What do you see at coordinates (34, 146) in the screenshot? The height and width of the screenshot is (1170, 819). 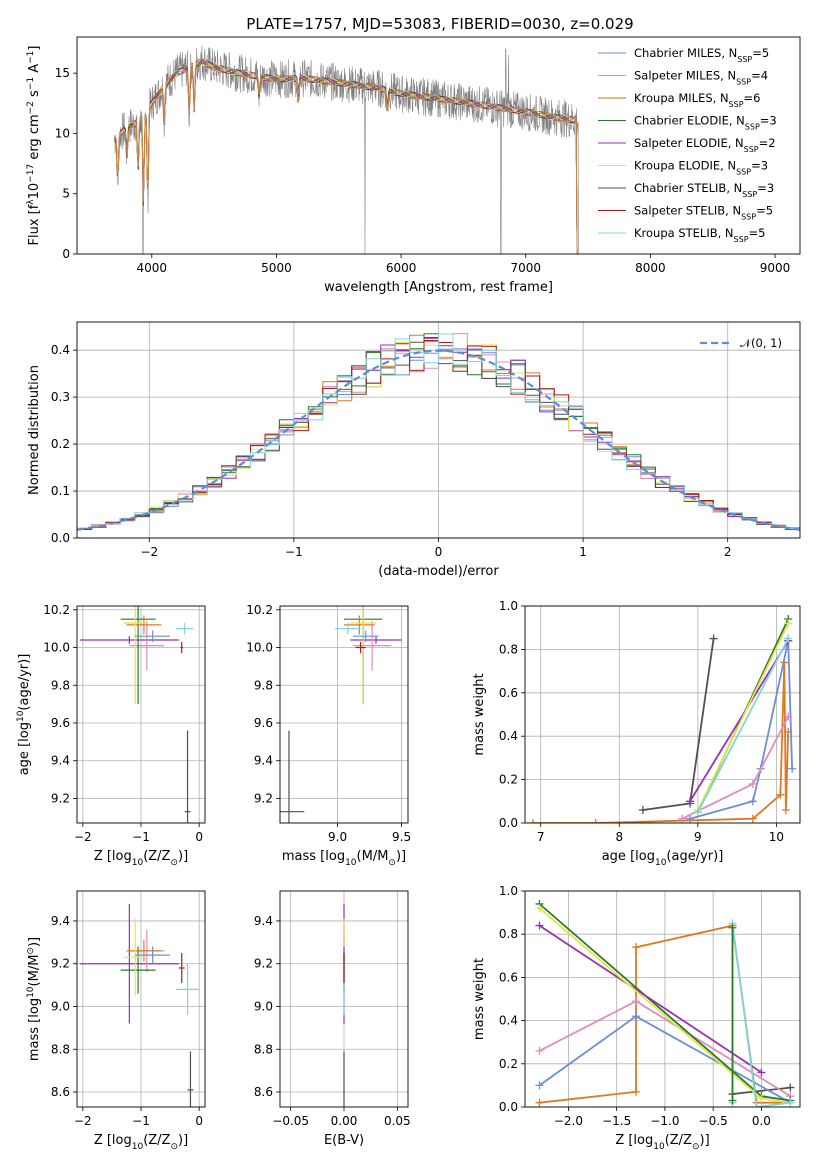 I see `spectrum-ylabel-text: Flux [fλ10−17 erg cm−2 s−1 A−1]` at bounding box center [34, 146].